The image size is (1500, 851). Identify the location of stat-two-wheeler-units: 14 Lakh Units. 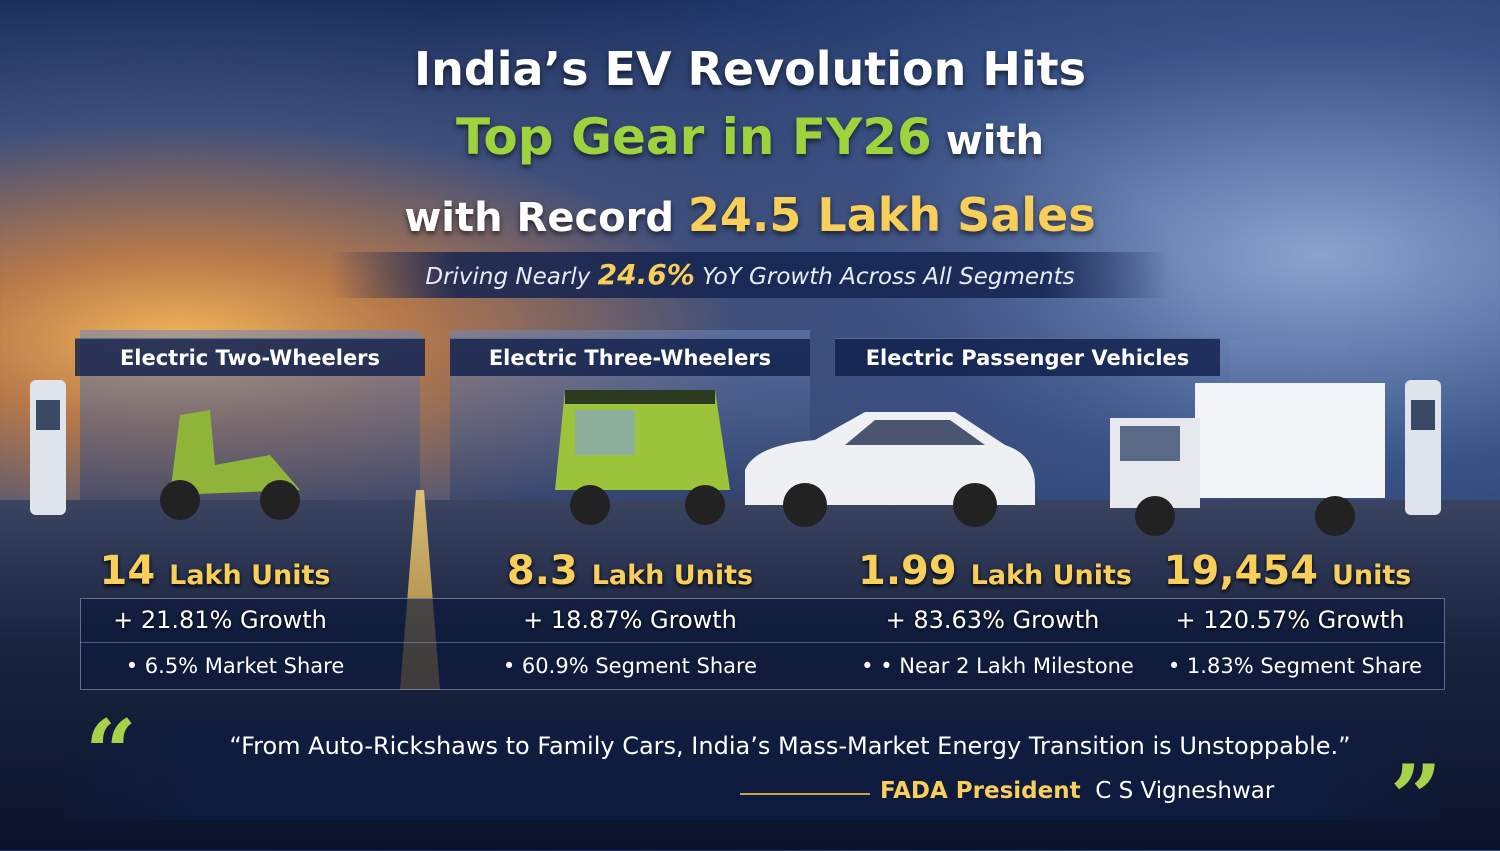
(215, 571).